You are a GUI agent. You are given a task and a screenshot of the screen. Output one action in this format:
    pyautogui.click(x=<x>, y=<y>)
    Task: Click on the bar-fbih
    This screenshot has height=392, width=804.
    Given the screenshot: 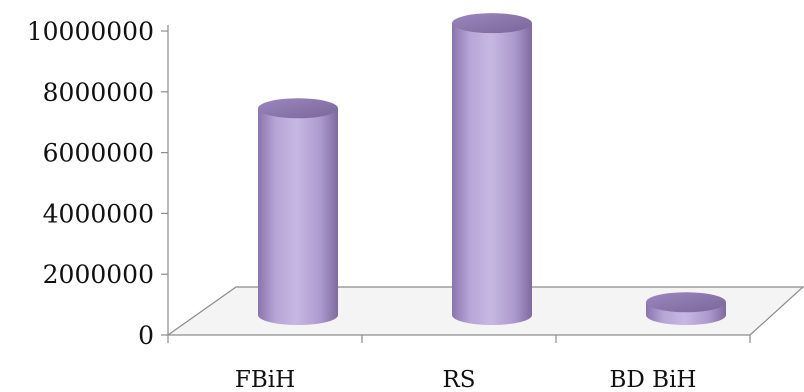 What is the action you would take?
    pyautogui.click(x=298, y=211)
    